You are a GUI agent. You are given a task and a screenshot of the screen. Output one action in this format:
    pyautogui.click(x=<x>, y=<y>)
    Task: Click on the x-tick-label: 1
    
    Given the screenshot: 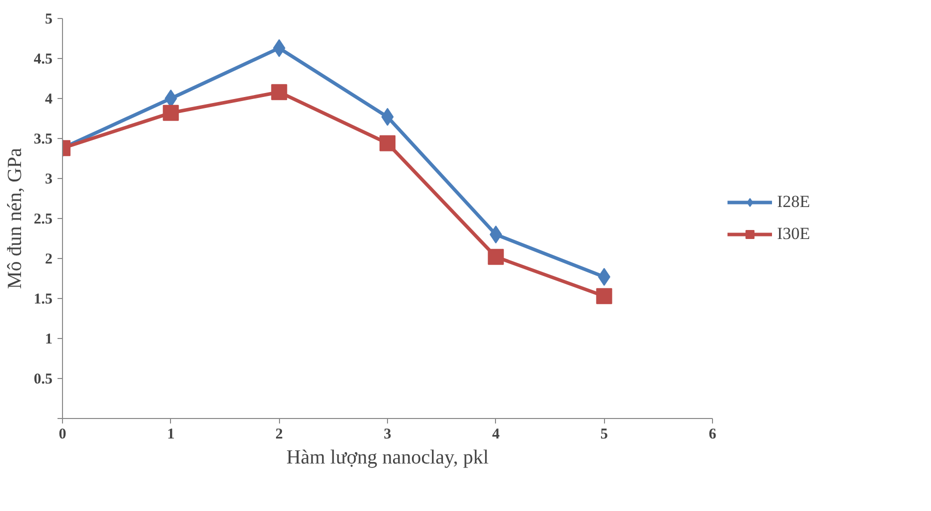 What is the action you would take?
    pyautogui.click(x=171, y=434)
    